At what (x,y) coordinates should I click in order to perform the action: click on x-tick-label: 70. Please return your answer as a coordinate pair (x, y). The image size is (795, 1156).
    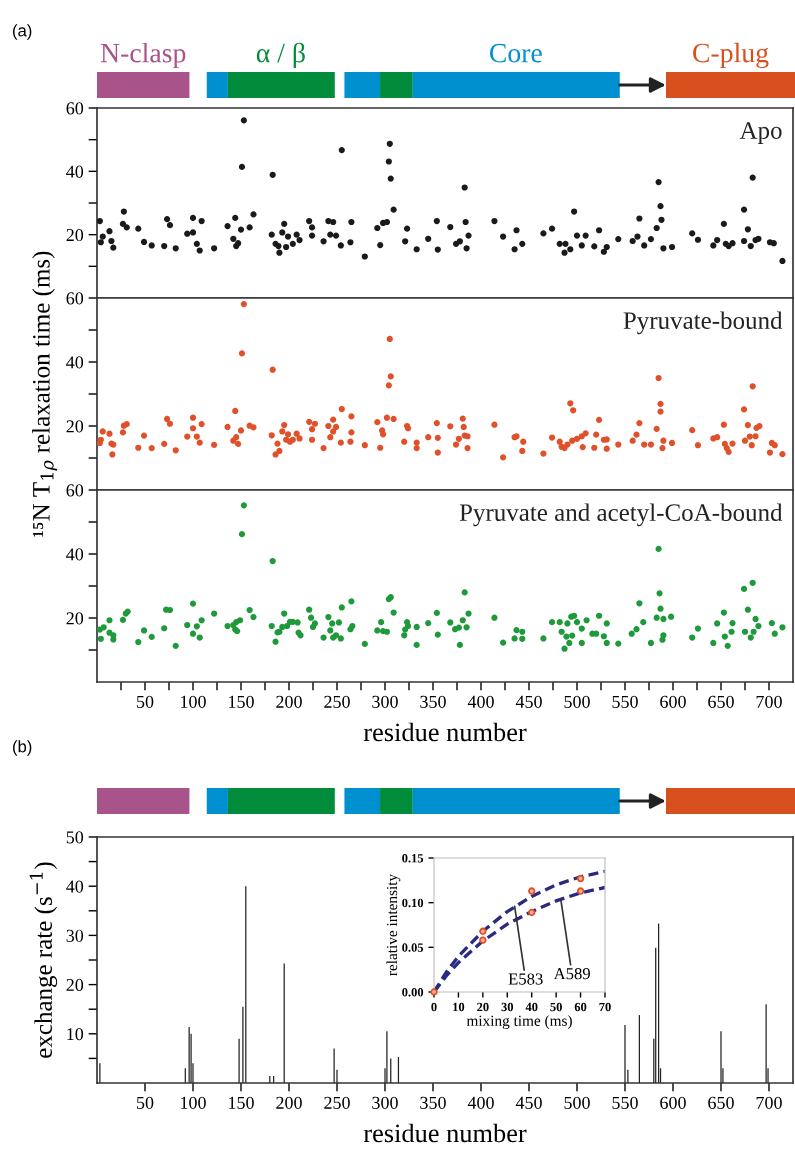
    Looking at the image, I should click on (605, 1007).